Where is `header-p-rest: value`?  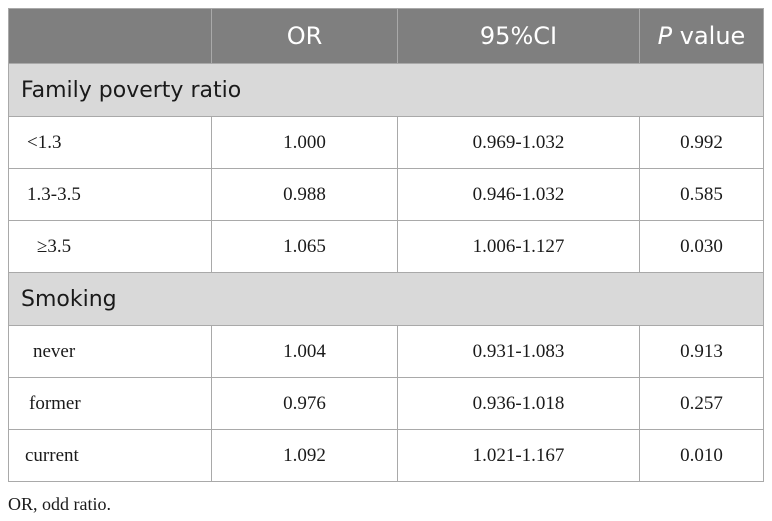
header-p-rest: value is located at coordinates (709, 36).